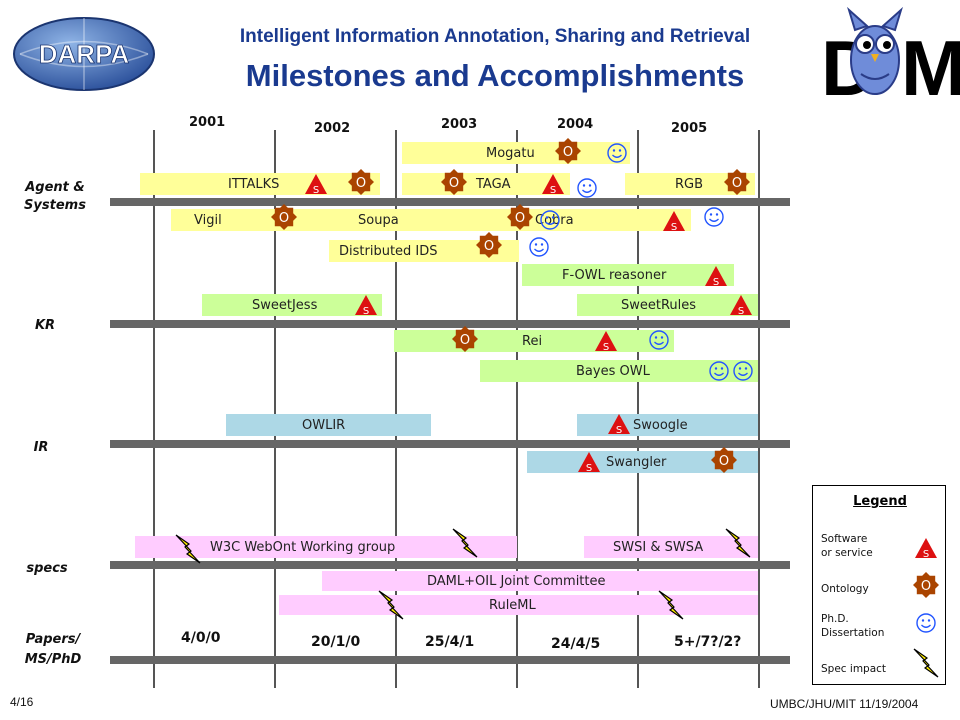 This screenshot has height=720, width=960. I want to click on bar-label: Bayes OWL, so click(613, 371).